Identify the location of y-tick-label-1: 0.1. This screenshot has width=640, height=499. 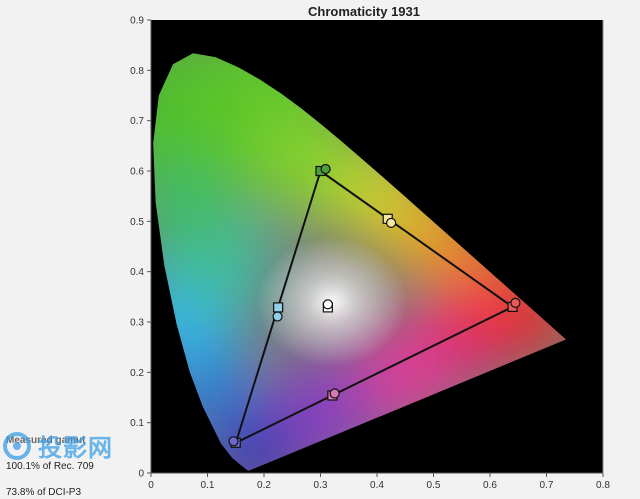
(137, 423).